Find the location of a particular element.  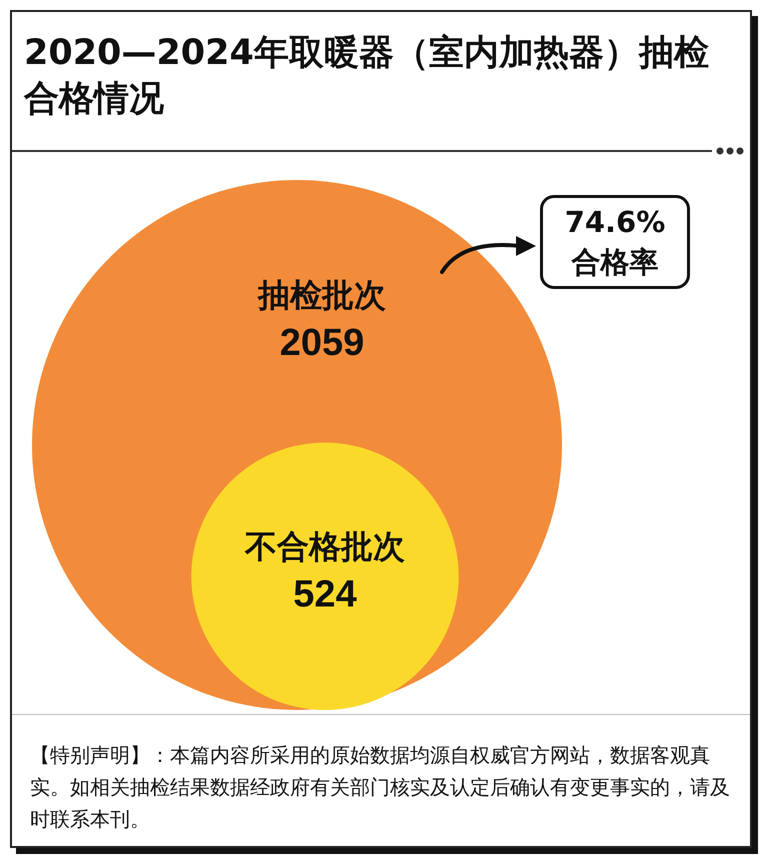

category-label: 抽检批次 is located at coordinates (321, 295).